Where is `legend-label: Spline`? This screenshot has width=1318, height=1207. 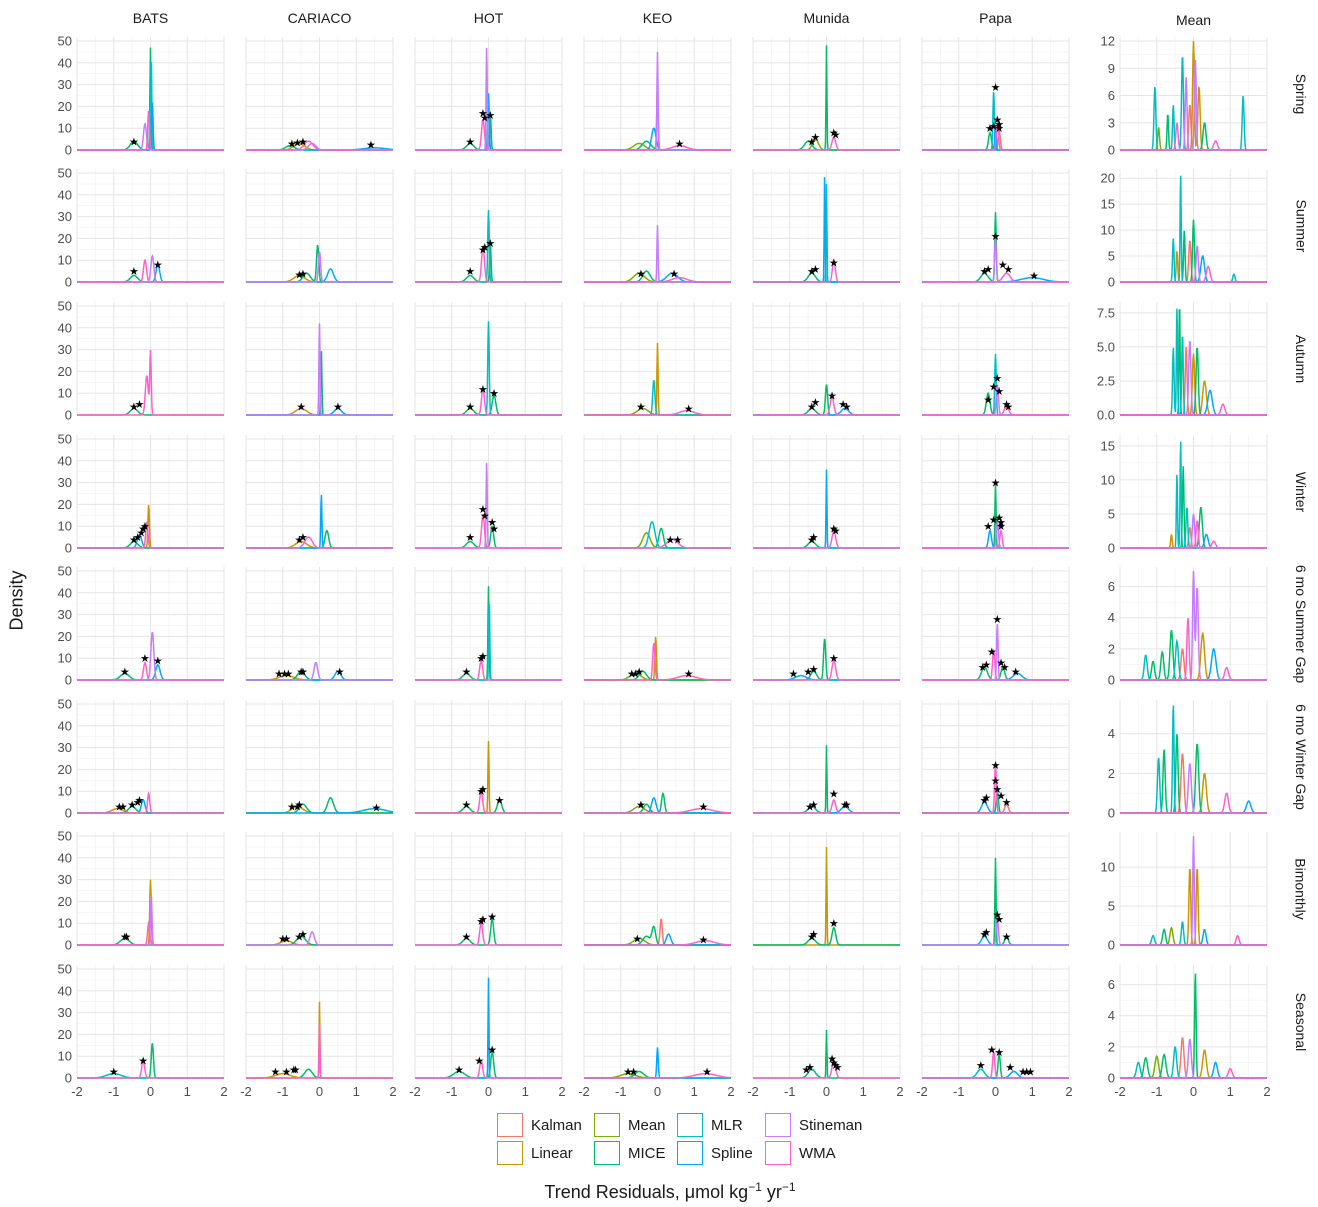
legend-label: Spline is located at coordinates (732, 1153).